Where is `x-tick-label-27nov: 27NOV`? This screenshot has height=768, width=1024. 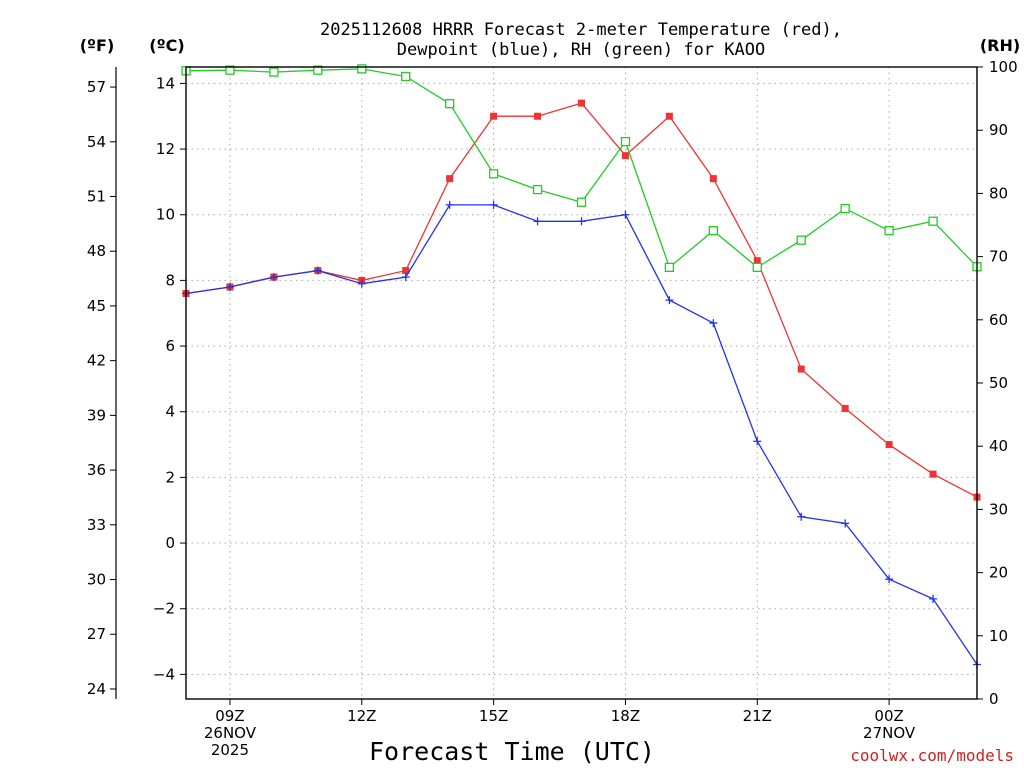 x-tick-label-27nov: 27NOV is located at coordinates (889, 733).